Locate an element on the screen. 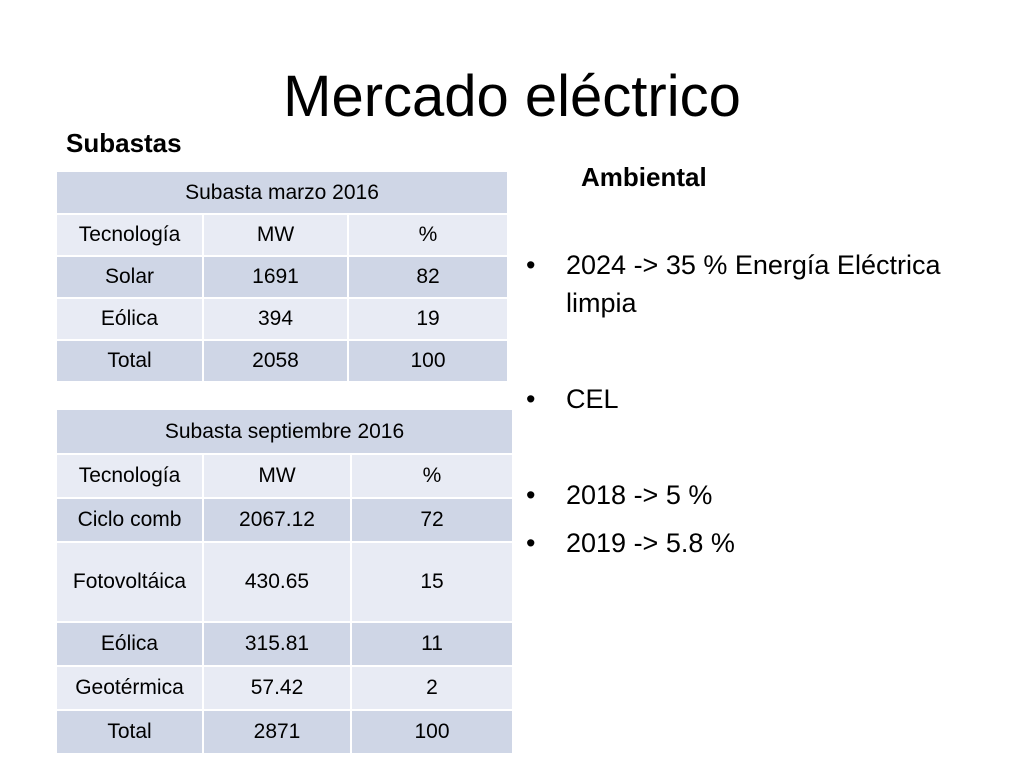 The image size is (1024, 768). table-row: Total 2871 100 is located at coordinates (285, 732).